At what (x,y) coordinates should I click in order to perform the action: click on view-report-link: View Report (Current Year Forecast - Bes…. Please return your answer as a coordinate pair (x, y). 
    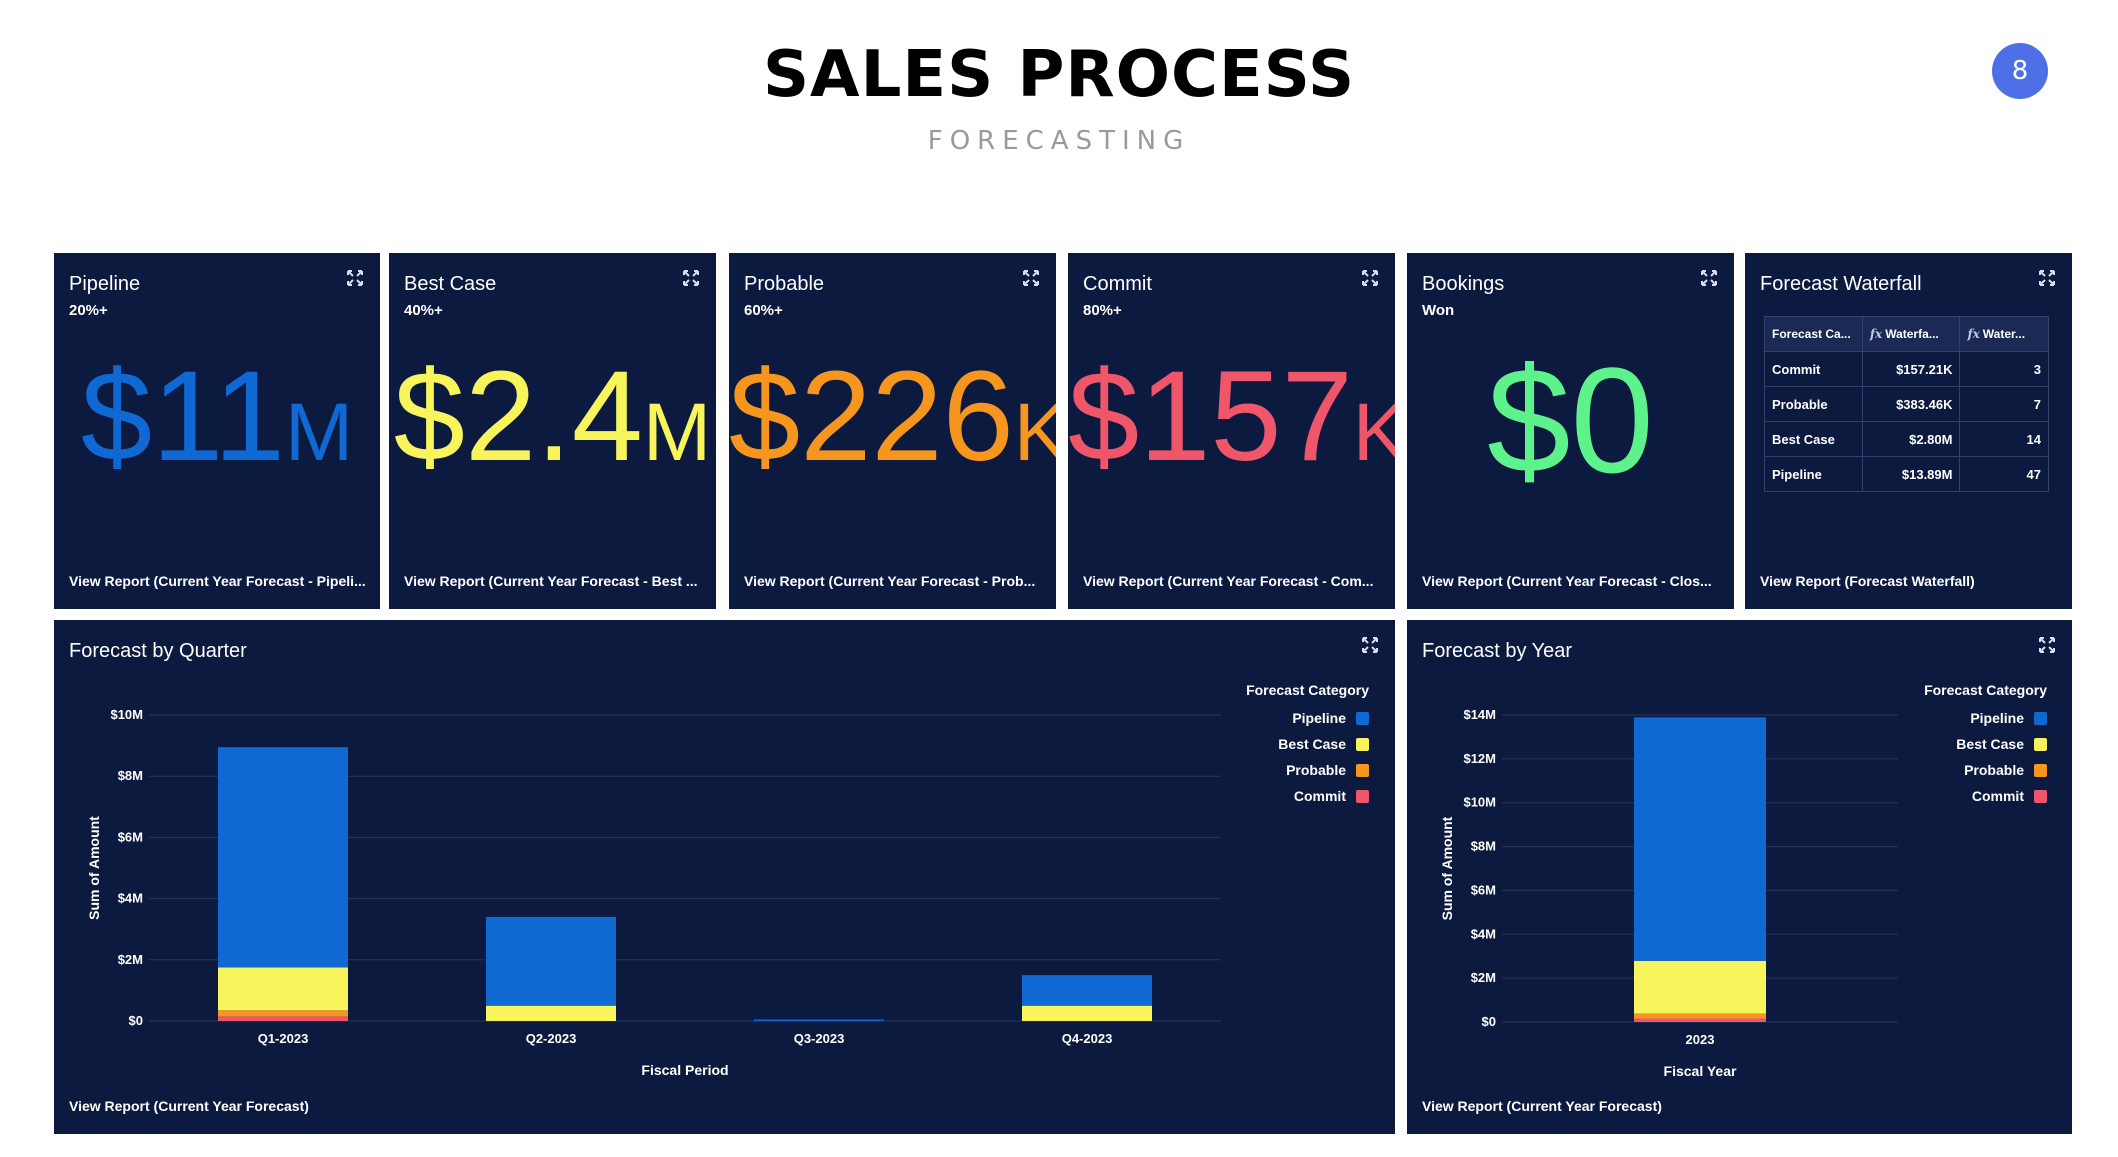
    Looking at the image, I should click on (551, 581).